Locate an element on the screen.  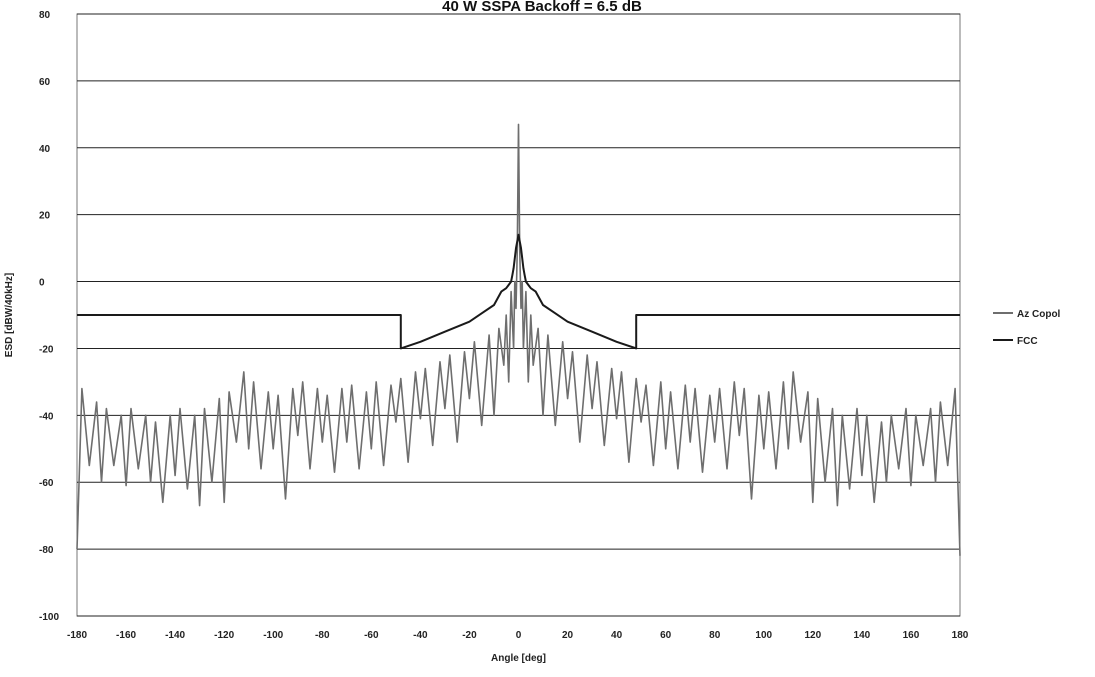
y-tick-label: -80 is located at coordinates (46, 550).